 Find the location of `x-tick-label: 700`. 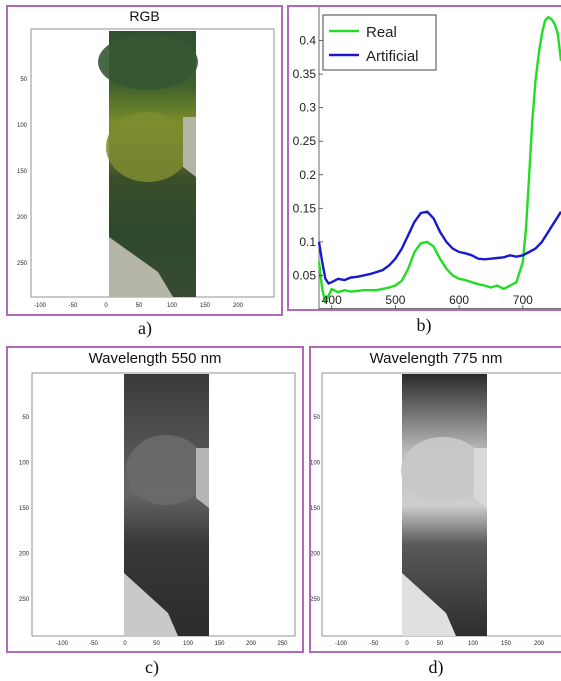

x-tick-label: 700 is located at coordinates (523, 300).